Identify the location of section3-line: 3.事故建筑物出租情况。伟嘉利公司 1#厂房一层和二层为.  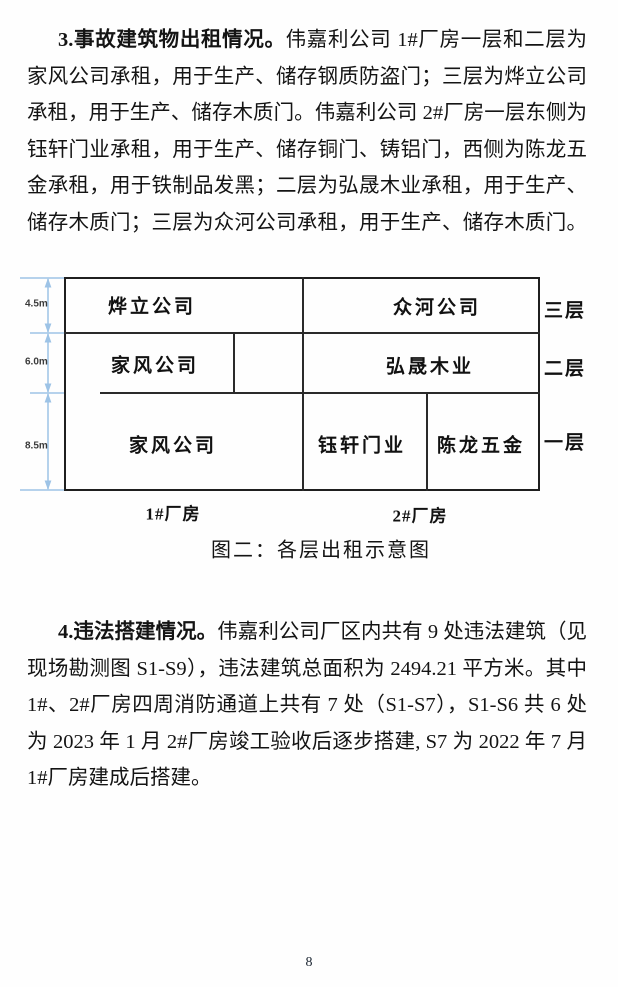
(307, 40).